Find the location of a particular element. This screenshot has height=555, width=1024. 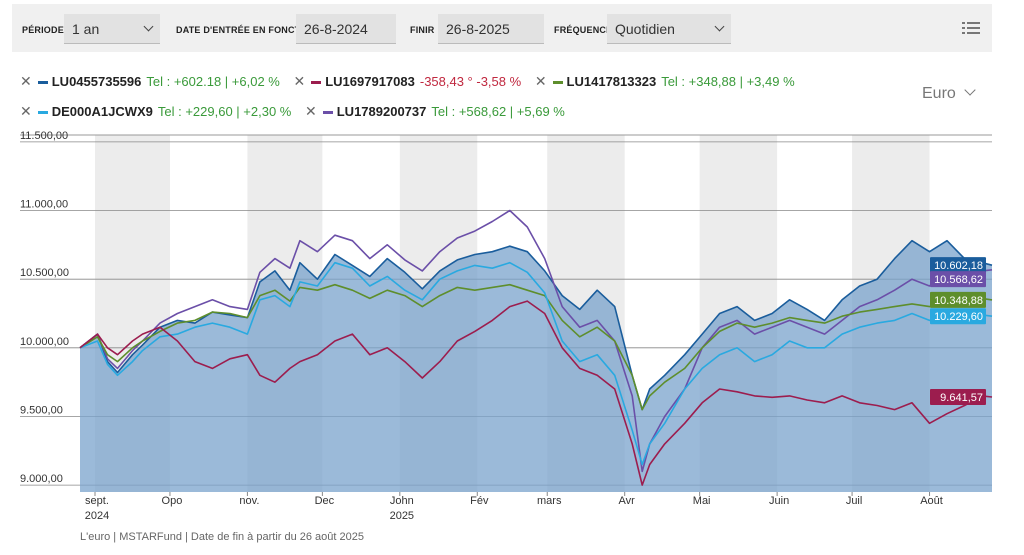

x-tick-label: mars is located at coordinates (549, 501).